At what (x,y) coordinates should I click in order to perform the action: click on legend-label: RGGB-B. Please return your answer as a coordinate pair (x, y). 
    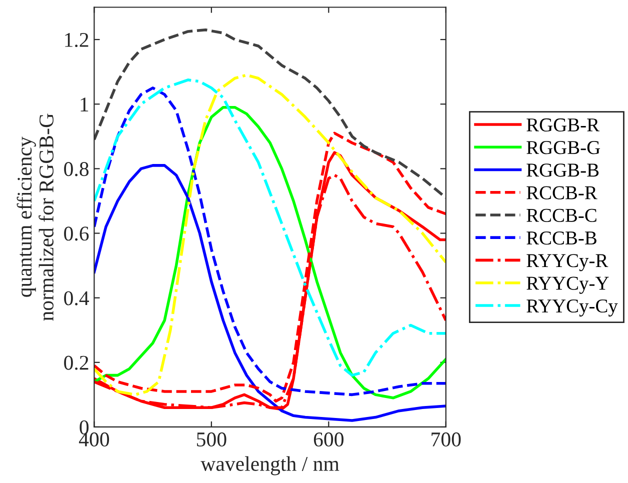
    Looking at the image, I should click on (562, 170).